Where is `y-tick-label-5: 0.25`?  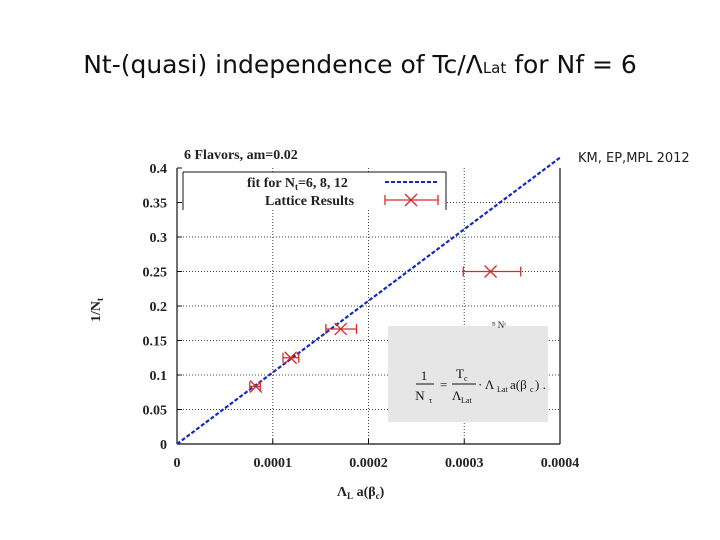 y-tick-label-5: 0.25 is located at coordinates (155, 273).